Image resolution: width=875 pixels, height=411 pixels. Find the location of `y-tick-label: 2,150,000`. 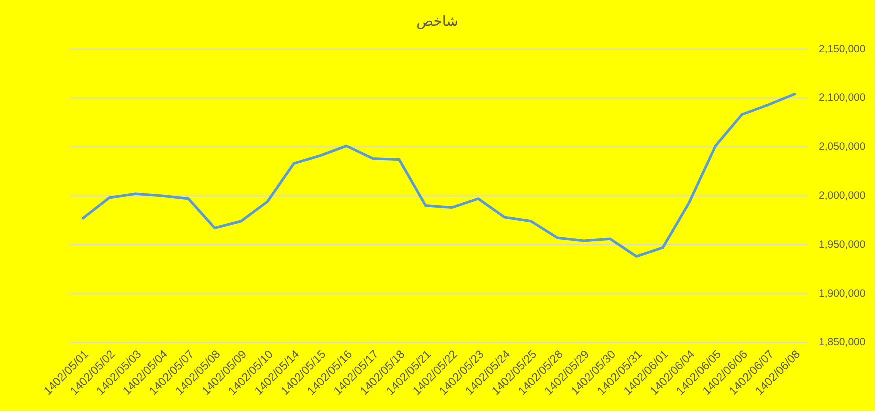

y-tick-label: 2,150,000 is located at coordinates (842, 49).